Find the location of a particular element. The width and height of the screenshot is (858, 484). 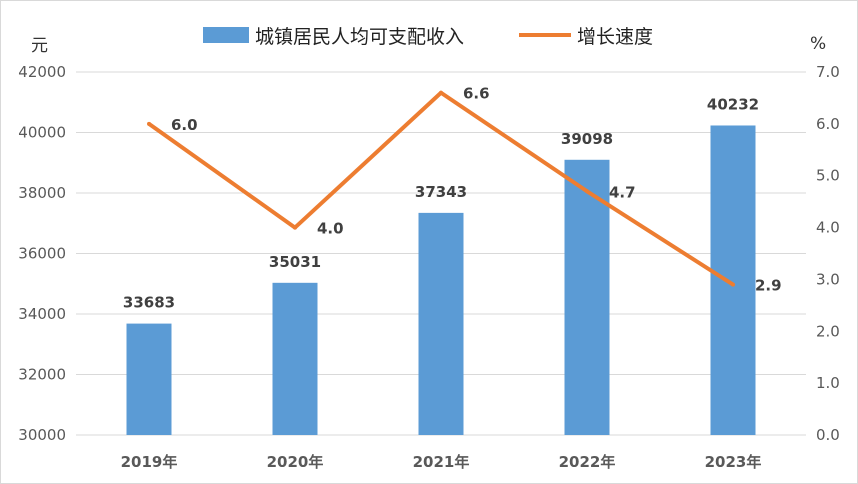

x-axis-tick-label: 2021年 is located at coordinates (441, 462).